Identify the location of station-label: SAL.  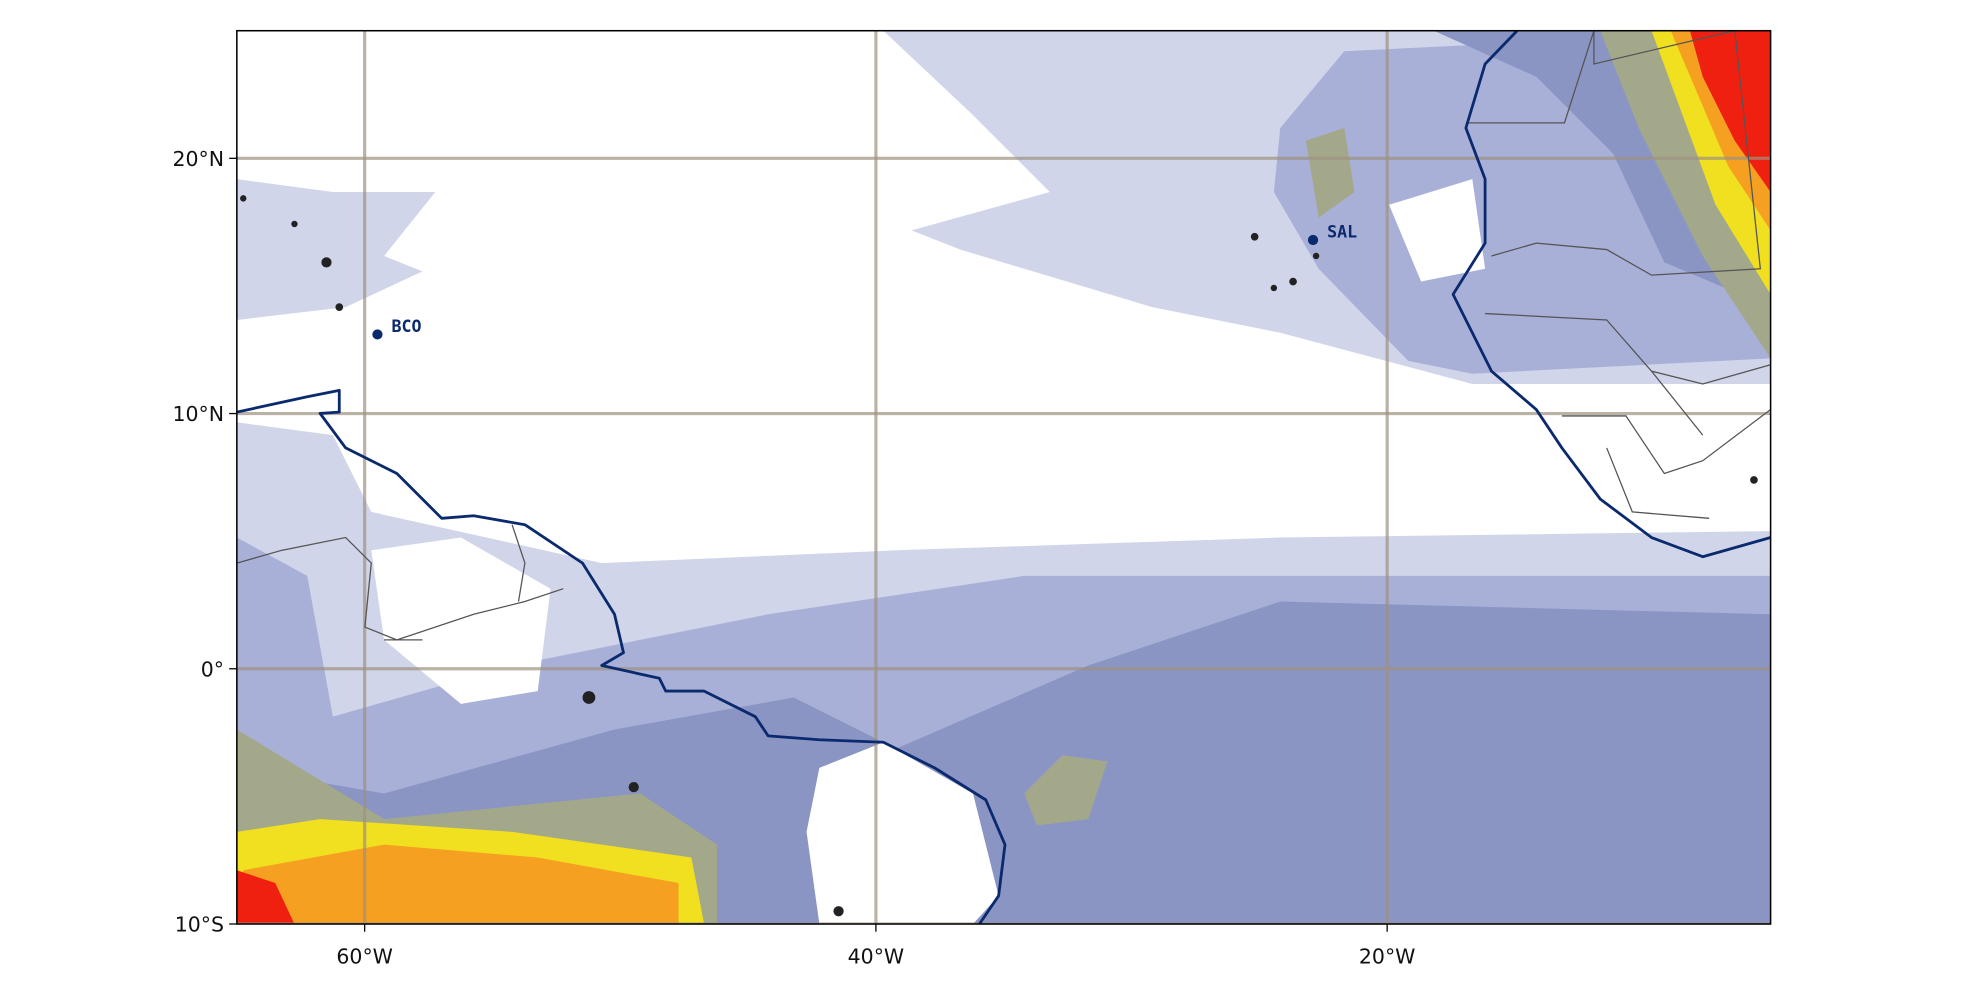
(1342, 231).